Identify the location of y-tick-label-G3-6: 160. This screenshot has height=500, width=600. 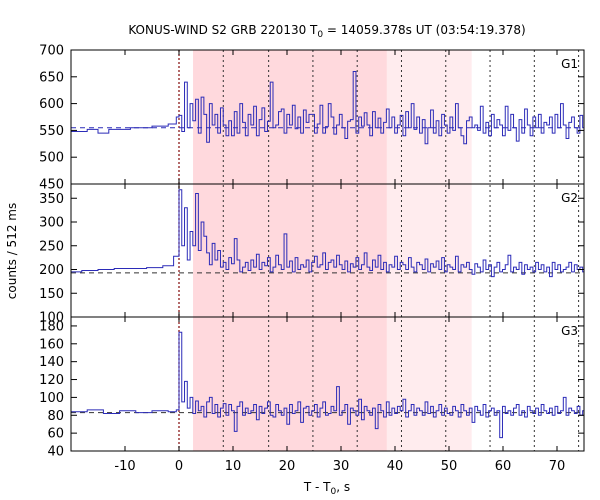
(51, 344).